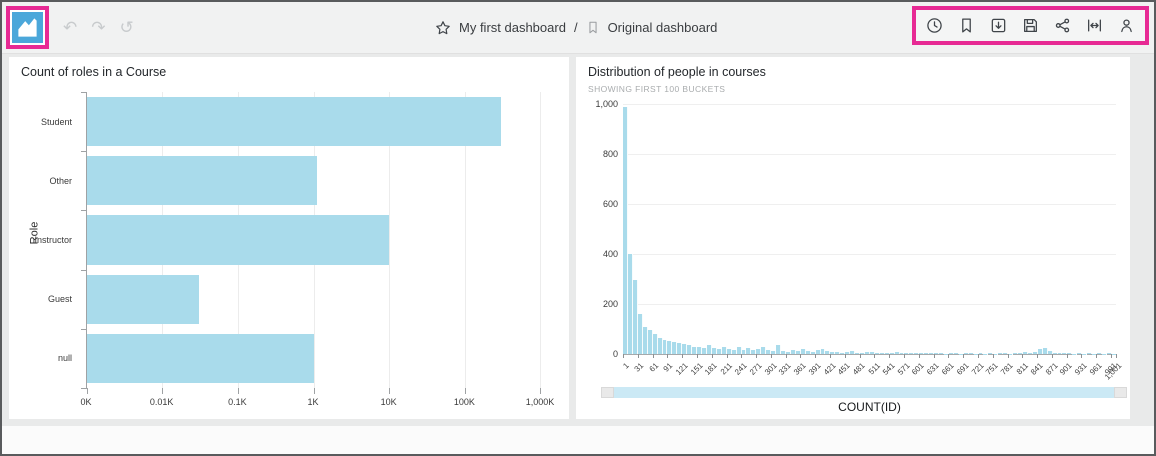 This screenshot has width=1156, height=456. What do you see at coordinates (1126, 25) in the screenshot?
I see `user-icon` at bounding box center [1126, 25].